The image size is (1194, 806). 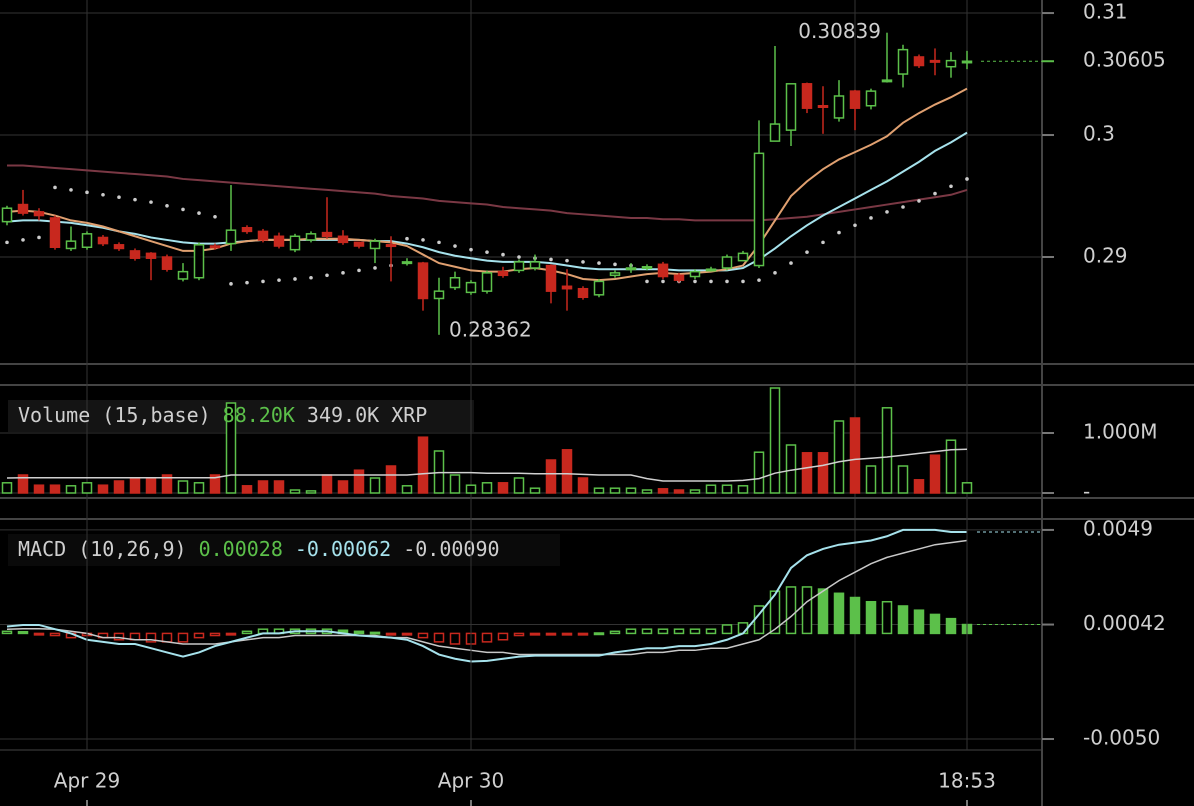 What do you see at coordinates (367, 415) in the screenshot?
I see `legend-entry: 349.0K XRP` at bounding box center [367, 415].